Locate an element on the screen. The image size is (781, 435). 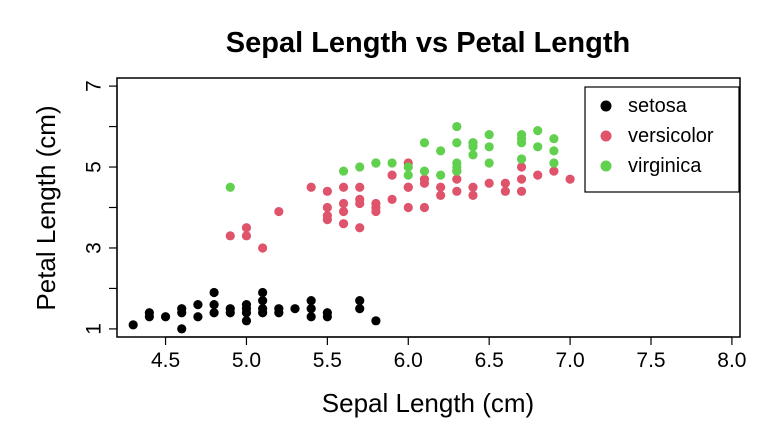
y-axis-label: Petal Length (cm) is located at coordinates (46, 207).